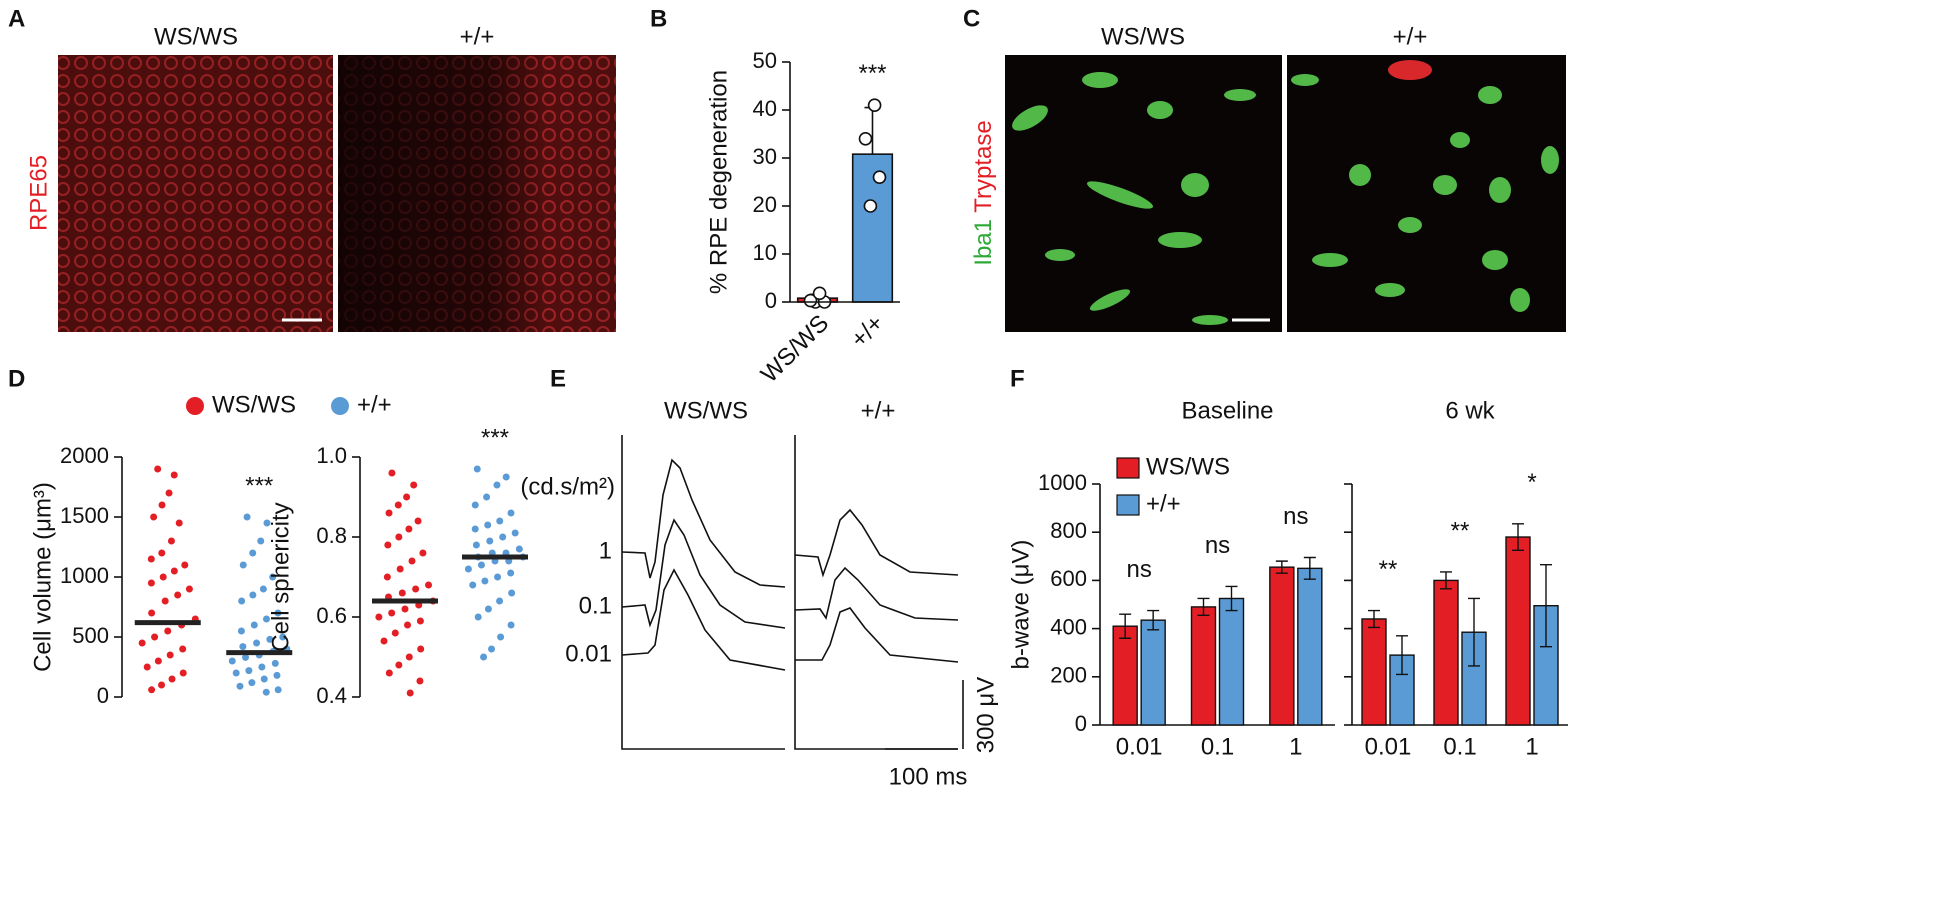 The height and width of the screenshot is (911, 1950). Describe the element at coordinates (280, 576) in the screenshot. I see `y-axis-label: Cell sphericity` at that location.